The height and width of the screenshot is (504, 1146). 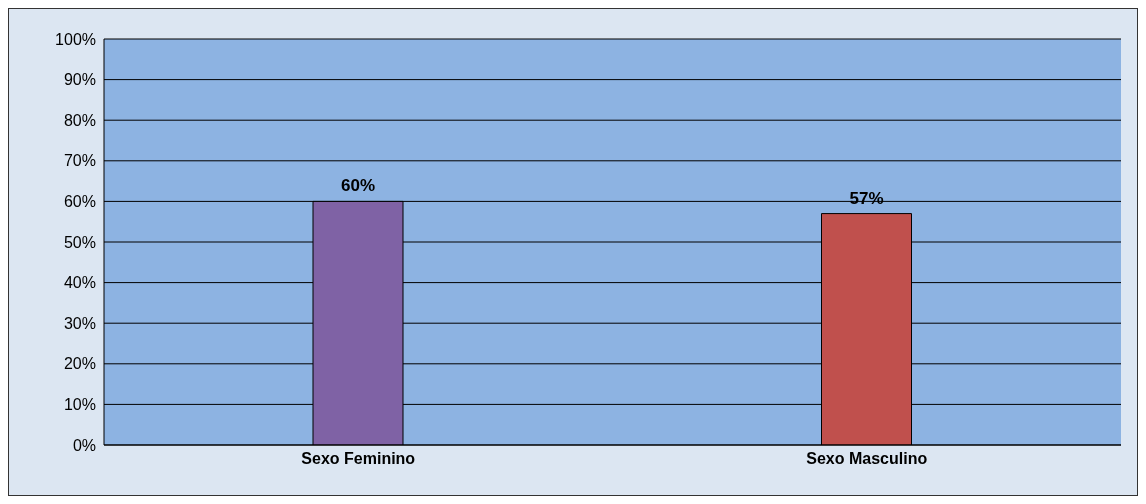 What do you see at coordinates (358, 459) in the screenshot?
I see `x-tick-label: Sexo Feminino` at bounding box center [358, 459].